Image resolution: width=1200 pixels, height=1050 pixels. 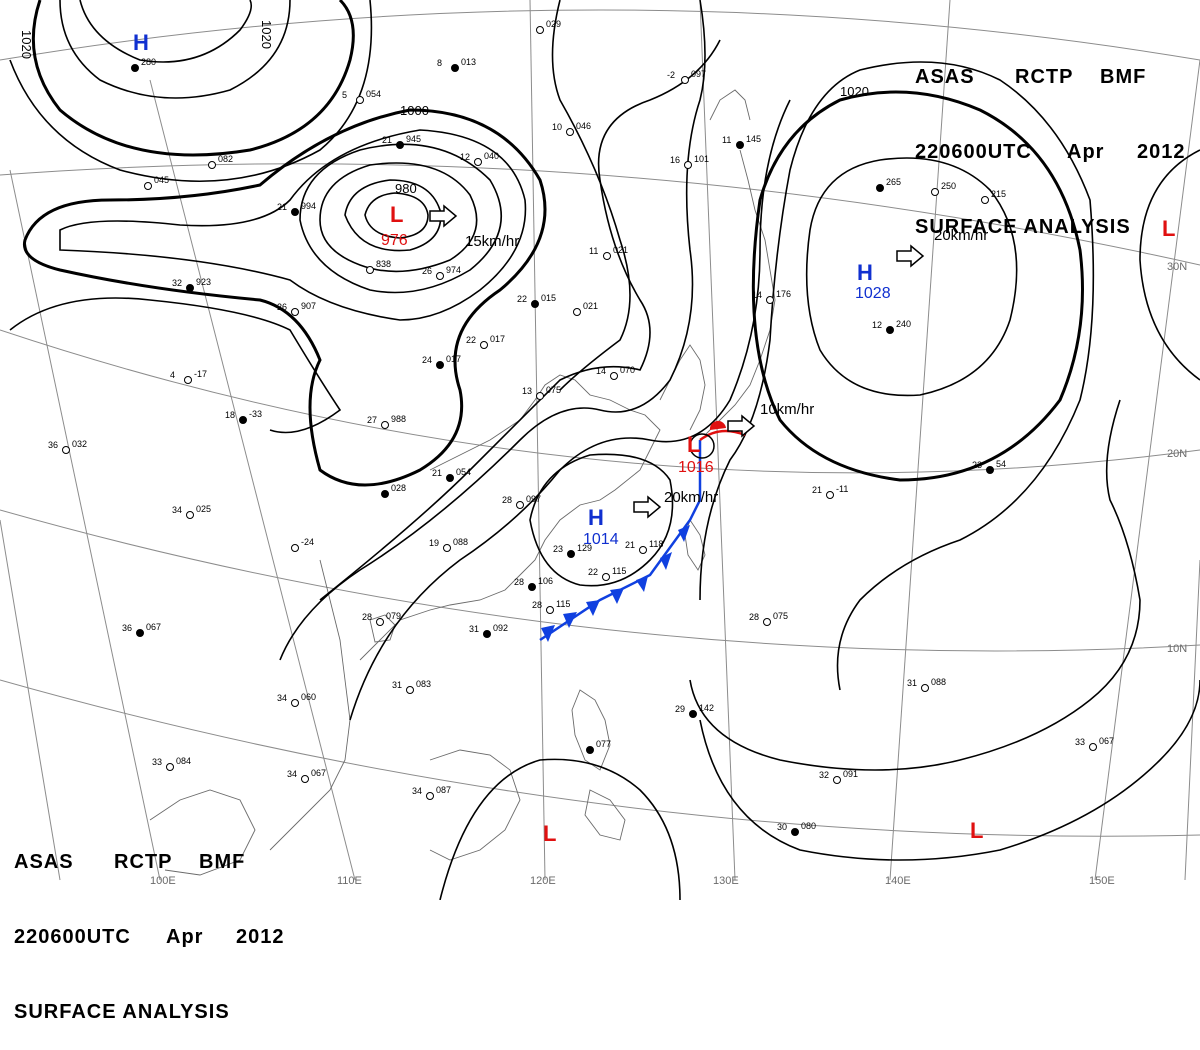 I want to click on high-center-marker: H, so click(x=141, y=42).